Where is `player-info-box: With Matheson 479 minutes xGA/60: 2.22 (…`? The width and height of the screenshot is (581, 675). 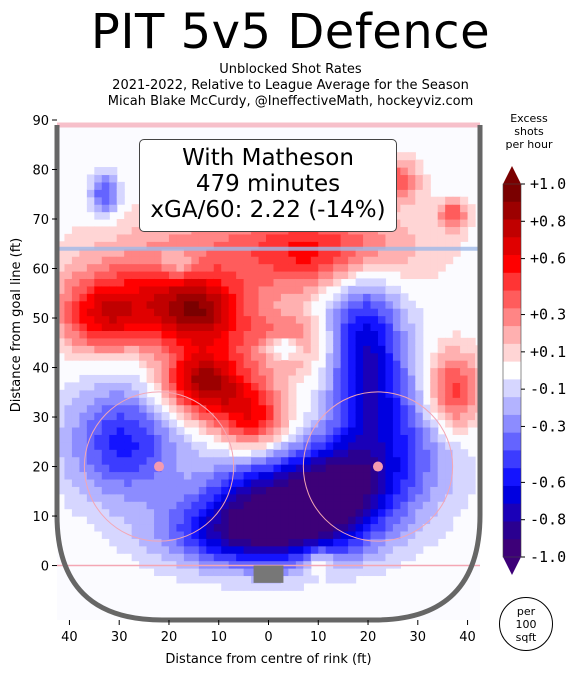
player-info-box: With Matheson 479 minutes xGA/60: 2.22 (… is located at coordinates (268, 185).